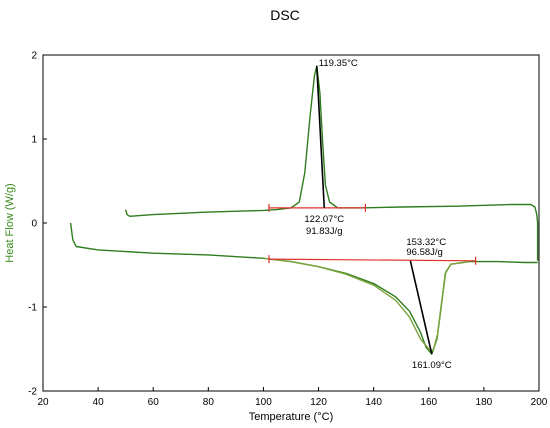 The image size is (550, 428). I want to click on annotation-label: 96.58J/g, so click(424, 252).